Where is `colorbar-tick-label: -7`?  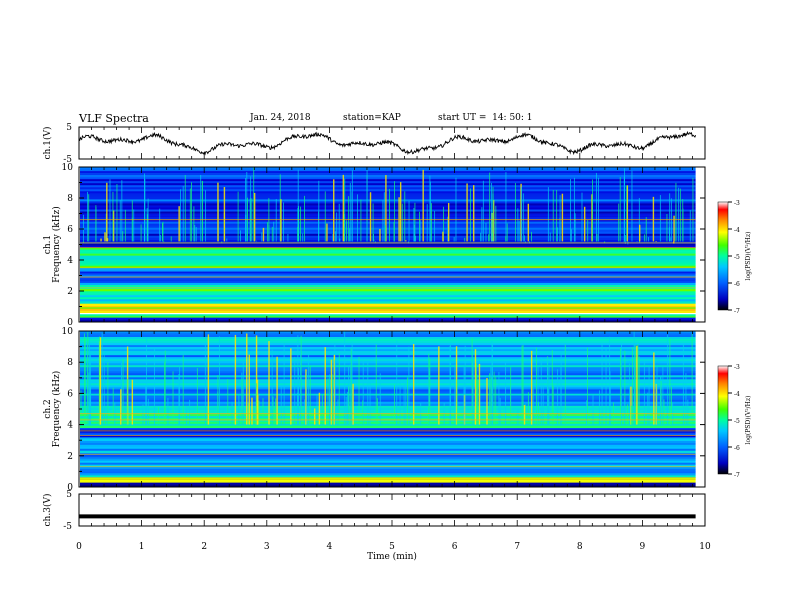
colorbar-tick-label: -7 is located at coordinates (737, 475).